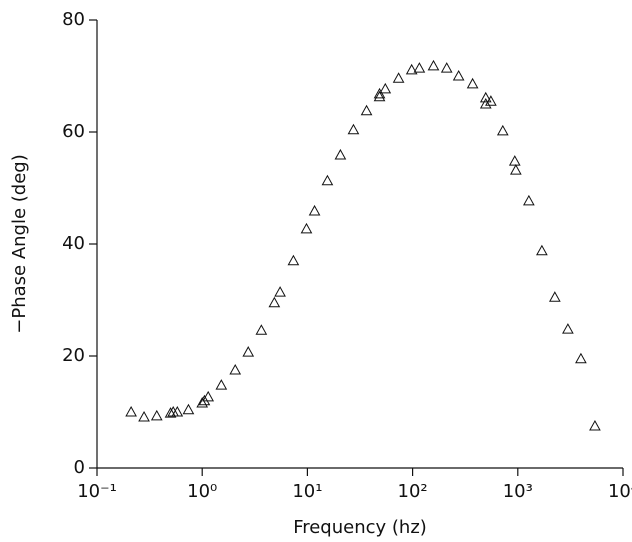 The image size is (632, 542). Describe the element at coordinates (73, 355) in the screenshot. I see `y-tick-label: 20` at that location.